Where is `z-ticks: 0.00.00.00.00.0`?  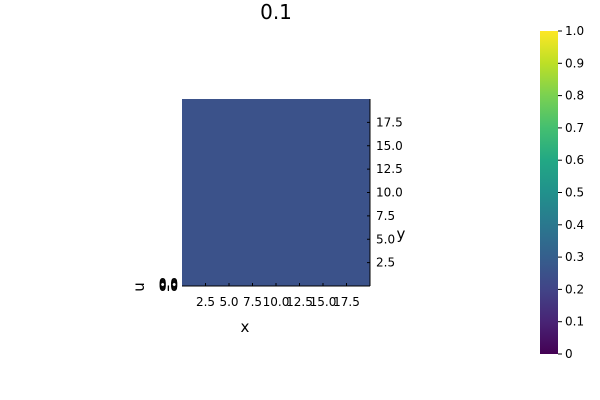
z-ticks: 0.00.00.00.00.0 is located at coordinates (168, 285).